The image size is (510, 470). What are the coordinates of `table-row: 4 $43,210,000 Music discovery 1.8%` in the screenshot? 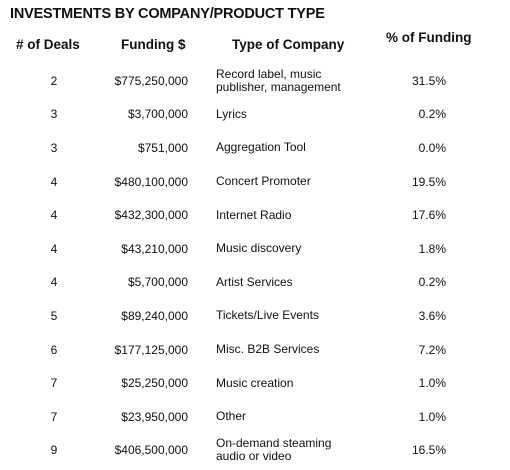 It's located at (255, 249).